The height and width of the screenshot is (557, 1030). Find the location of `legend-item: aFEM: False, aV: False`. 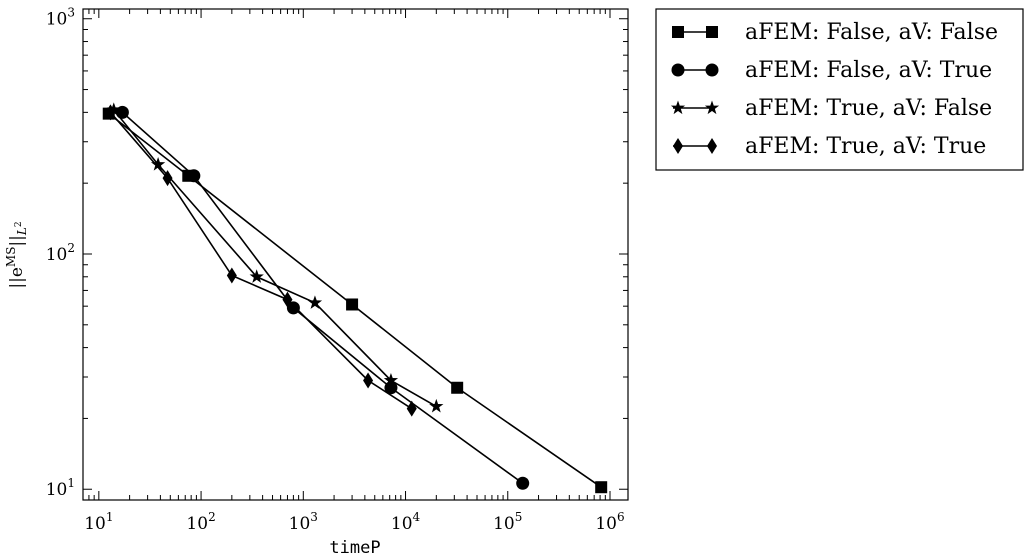

legend-item: aFEM: False, aV: False is located at coordinates (835, 32).